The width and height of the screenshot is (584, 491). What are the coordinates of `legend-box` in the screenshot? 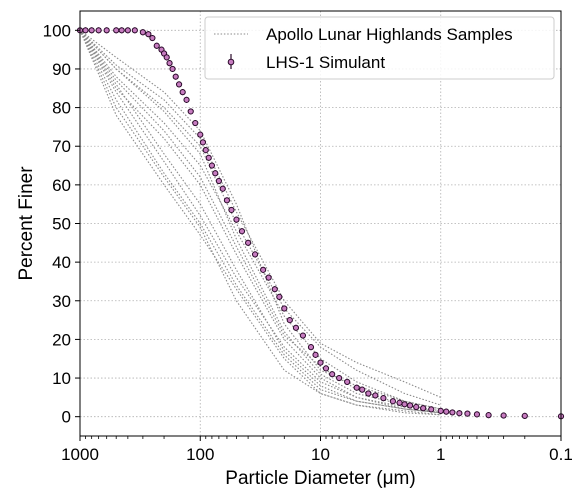 It's located at (379, 48).